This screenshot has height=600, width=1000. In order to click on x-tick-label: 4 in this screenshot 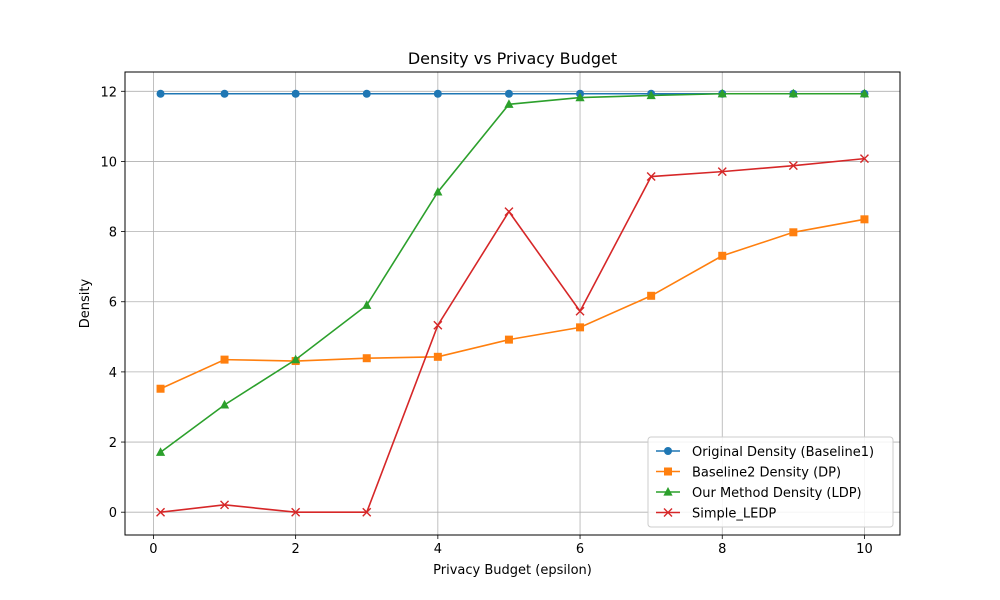, I will do `click(438, 549)`.